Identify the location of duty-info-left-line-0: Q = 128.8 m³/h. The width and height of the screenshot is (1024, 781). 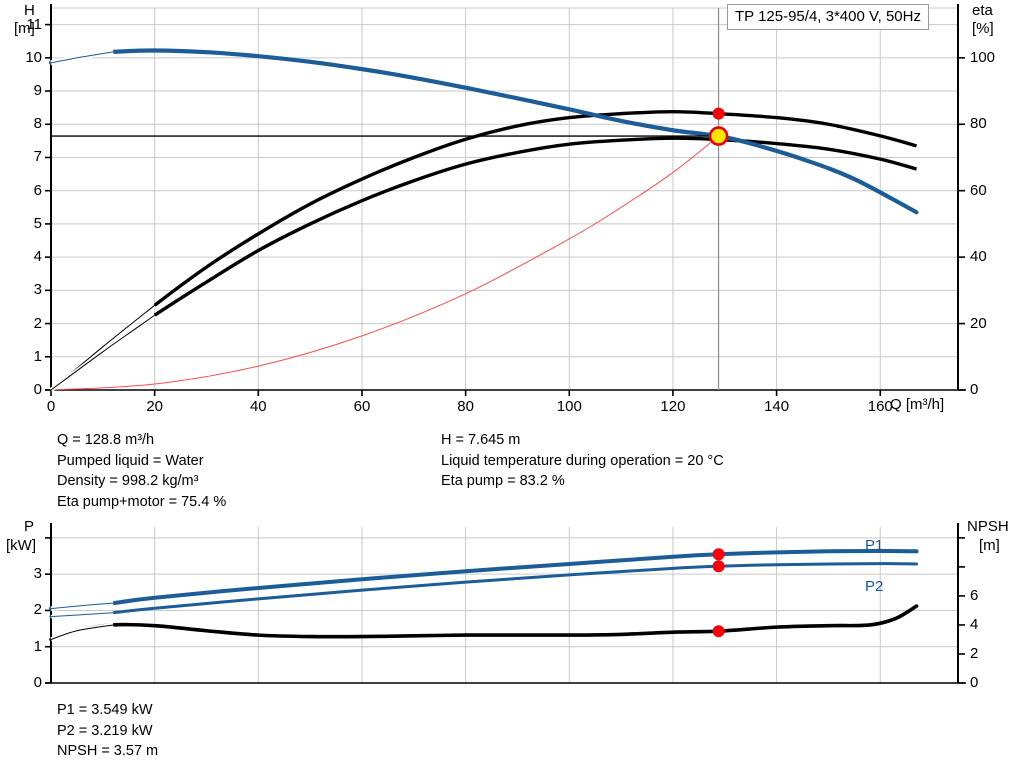
(106, 440).